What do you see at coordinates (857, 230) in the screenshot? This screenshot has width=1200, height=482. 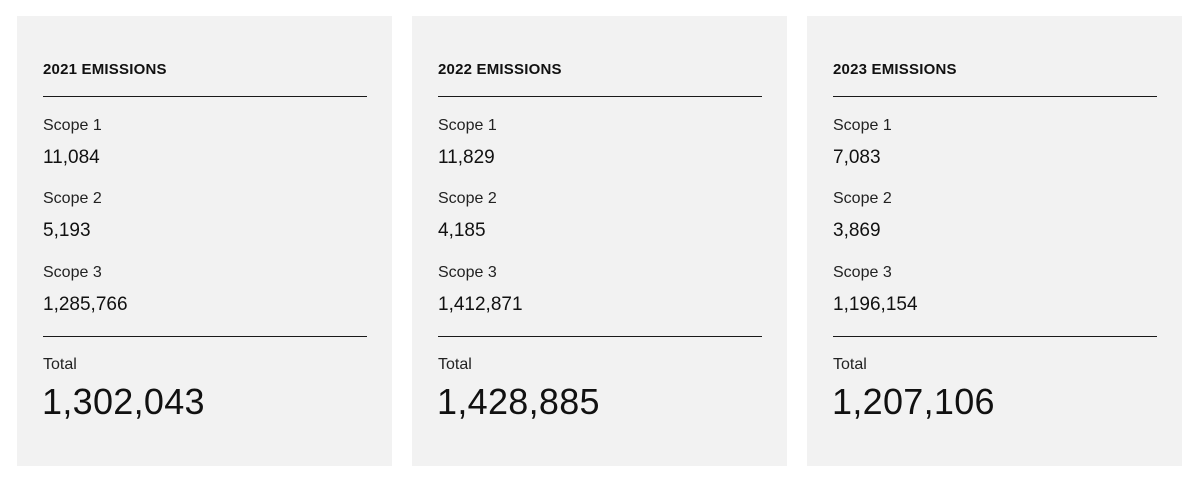 I see `scope-2-value: 3,869` at bounding box center [857, 230].